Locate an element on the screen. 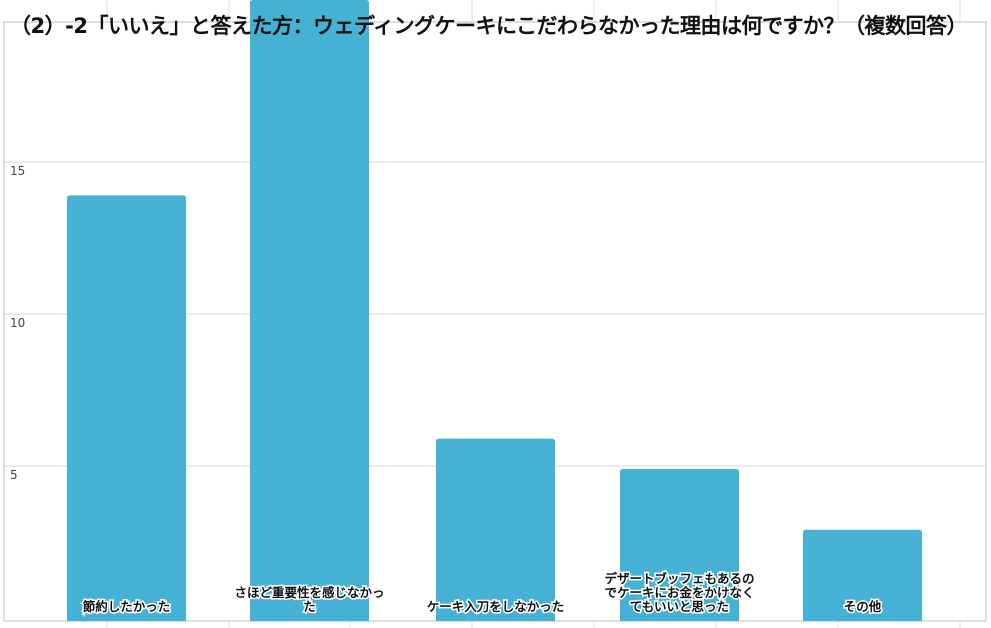  y-tick-label: 15 is located at coordinates (17, 171).